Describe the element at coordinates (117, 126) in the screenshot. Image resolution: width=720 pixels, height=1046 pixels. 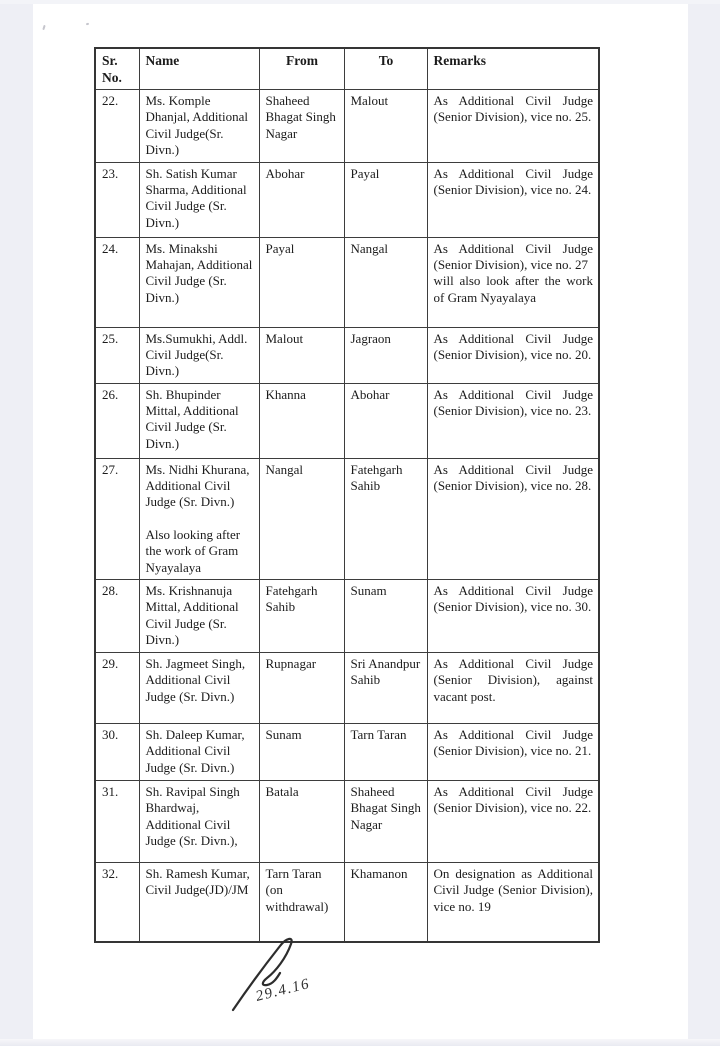
I see `cell-sr-no: 22.` at that location.